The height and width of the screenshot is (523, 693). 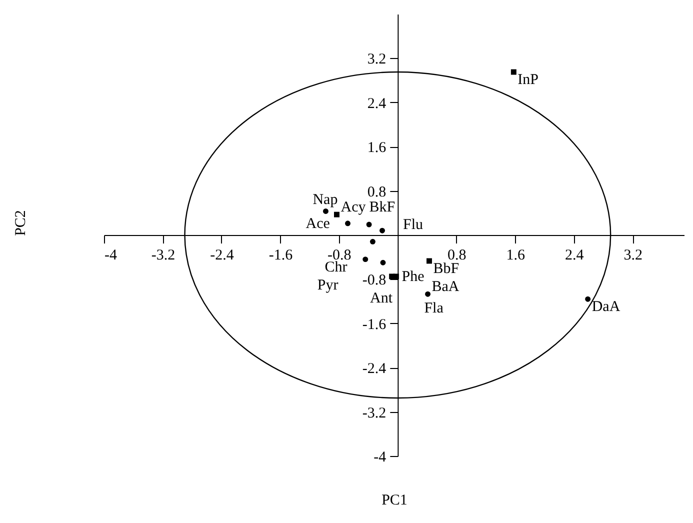 I want to click on y-tick-label: 1.6, so click(x=377, y=148).